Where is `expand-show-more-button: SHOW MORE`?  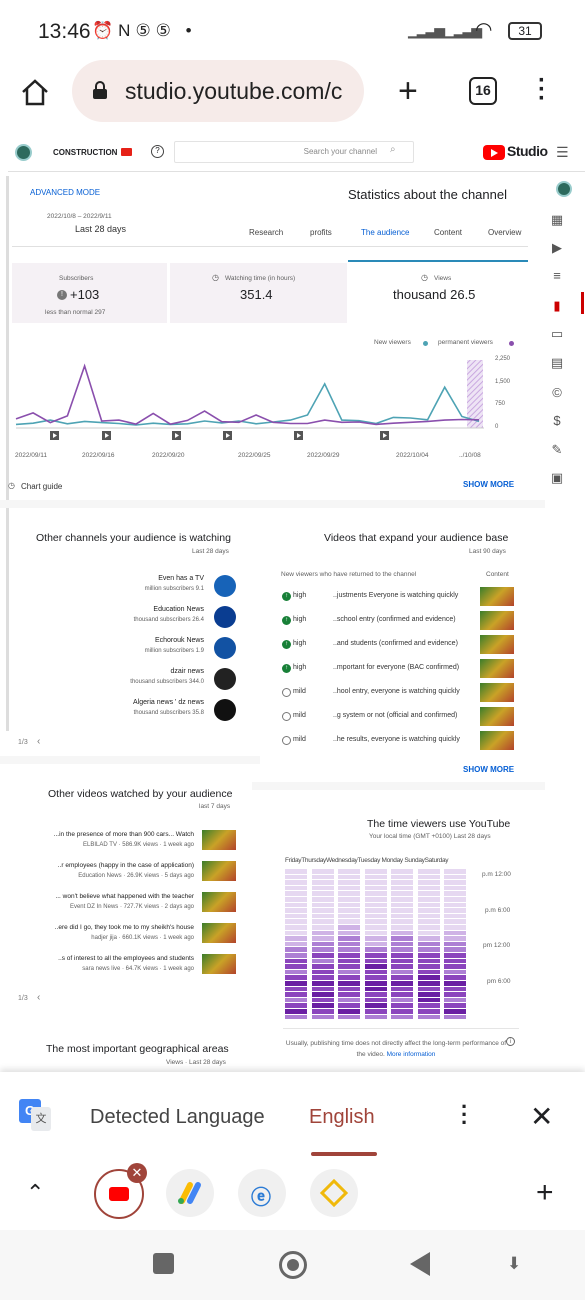 expand-show-more-button: SHOW MORE is located at coordinates (489, 769).